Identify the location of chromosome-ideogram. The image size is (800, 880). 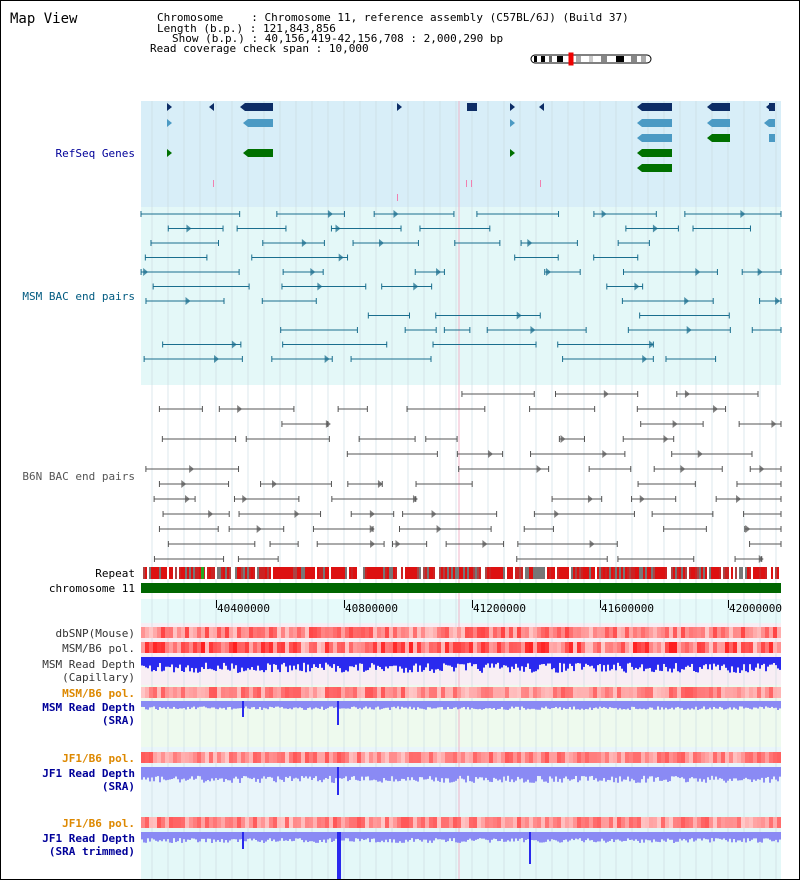
(591, 59).